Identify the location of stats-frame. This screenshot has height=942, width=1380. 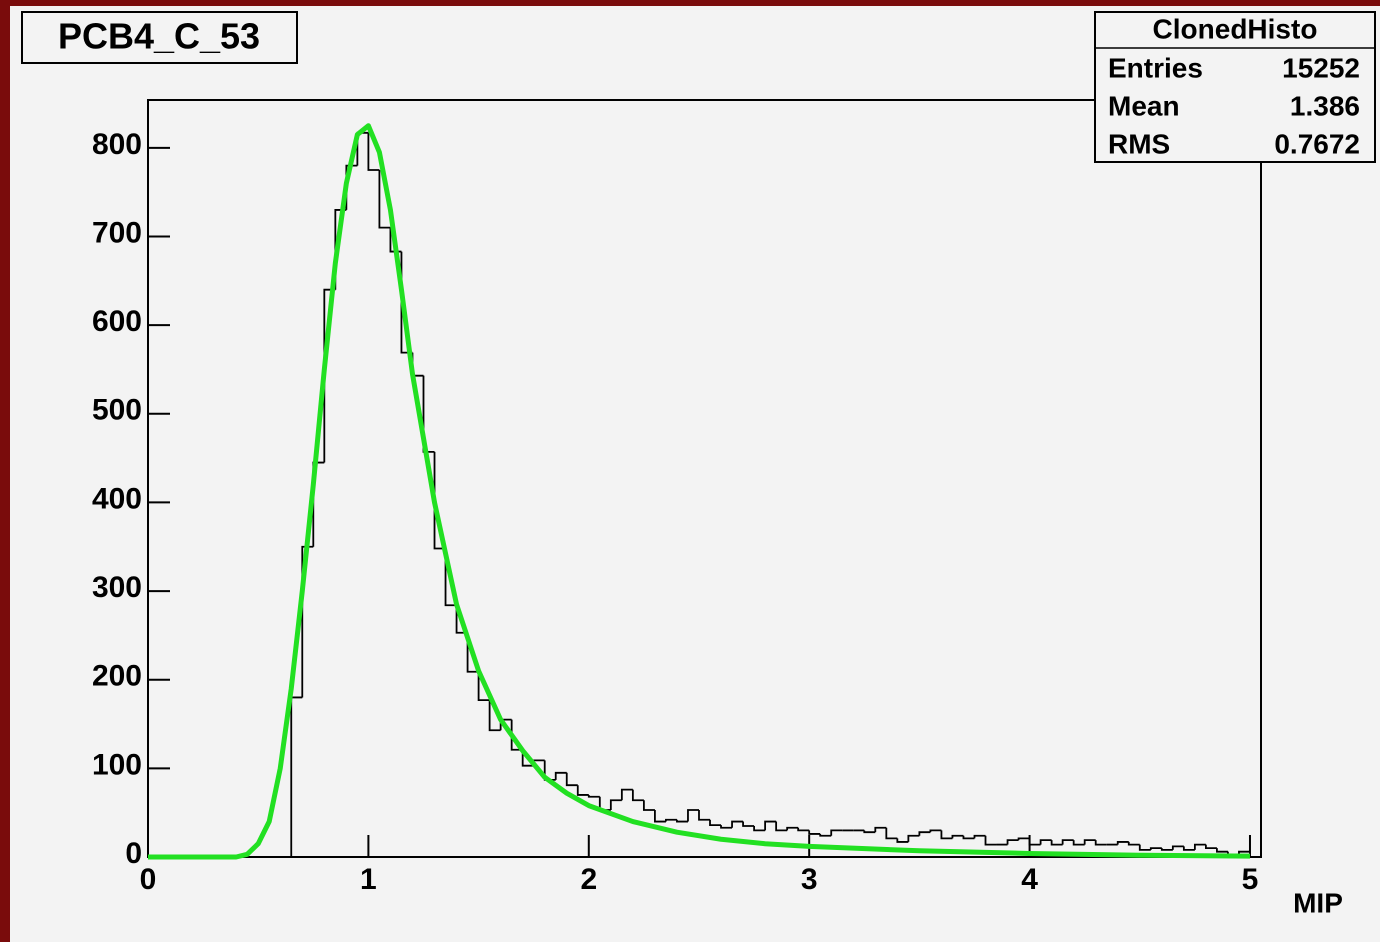
(1235, 87).